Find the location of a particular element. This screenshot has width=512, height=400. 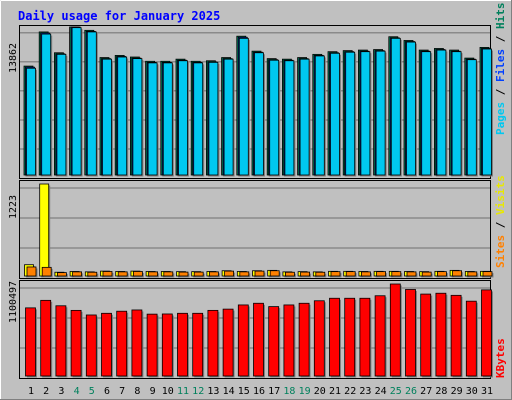

x-tick-label: 11 is located at coordinates (183, 391).